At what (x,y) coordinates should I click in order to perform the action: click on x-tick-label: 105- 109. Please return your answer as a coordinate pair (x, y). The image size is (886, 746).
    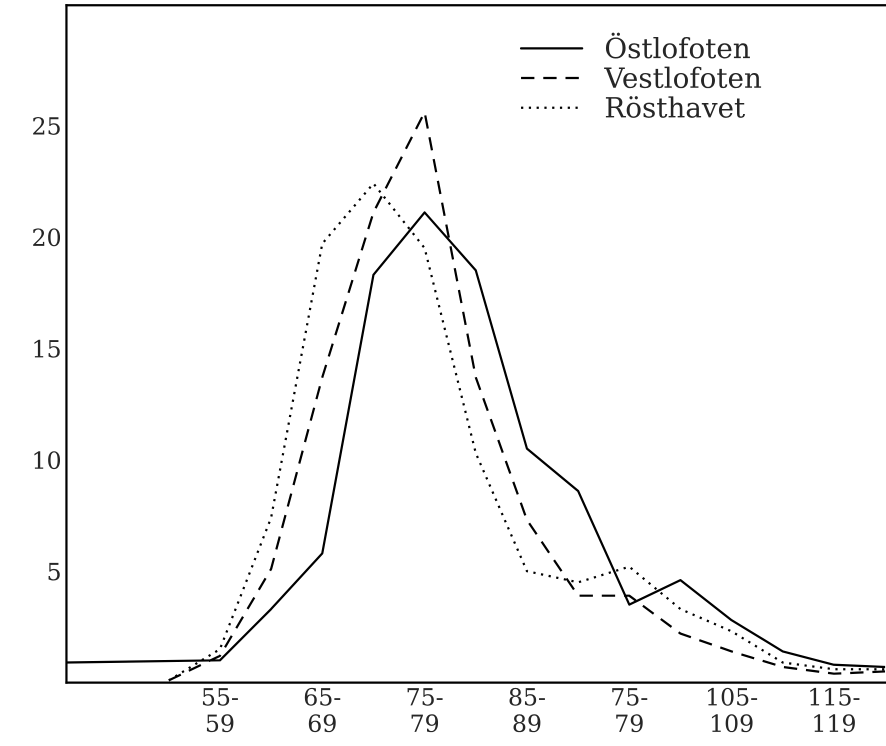
    Looking at the image, I should click on (733, 710).